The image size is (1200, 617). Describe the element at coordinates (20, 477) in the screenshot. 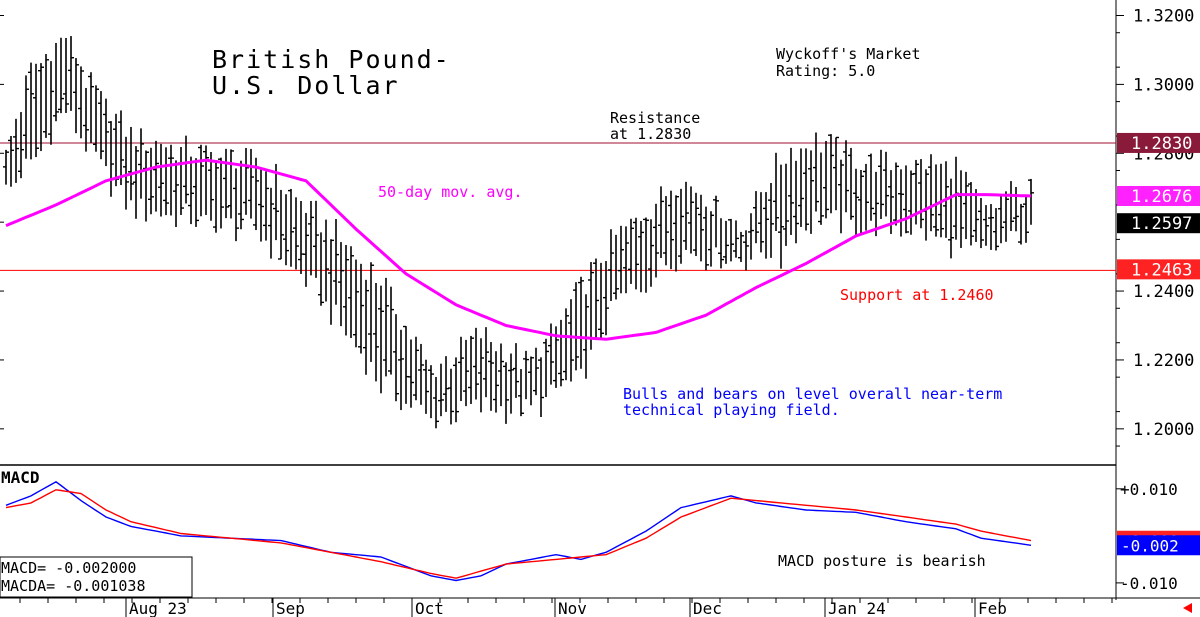

I see `macd-title: MACD` at that location.